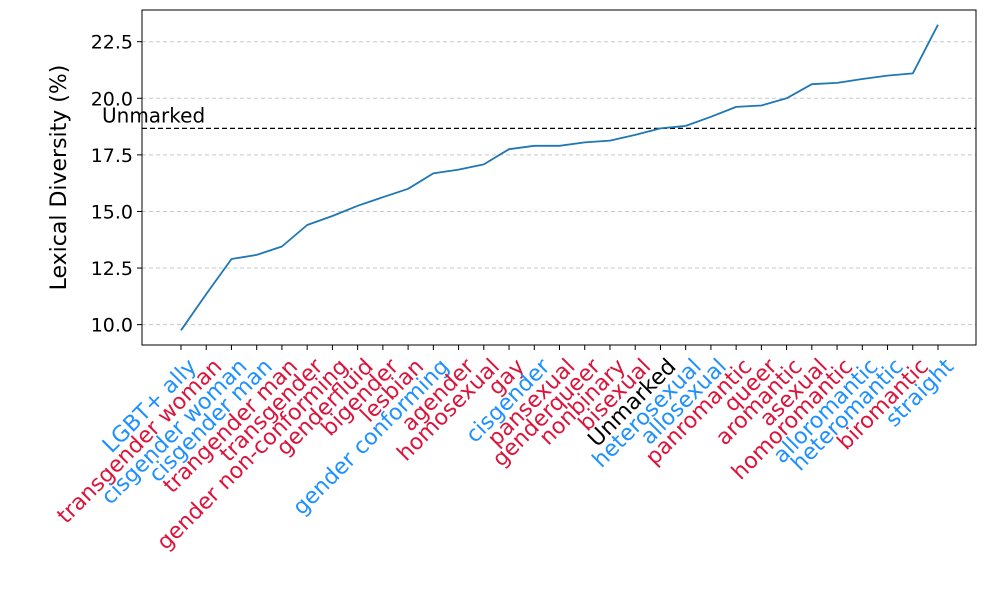  Describe the element at coordinates (153, 115) in the screenshot. I see `unmarked-reference-label: Unmarked` at that location.